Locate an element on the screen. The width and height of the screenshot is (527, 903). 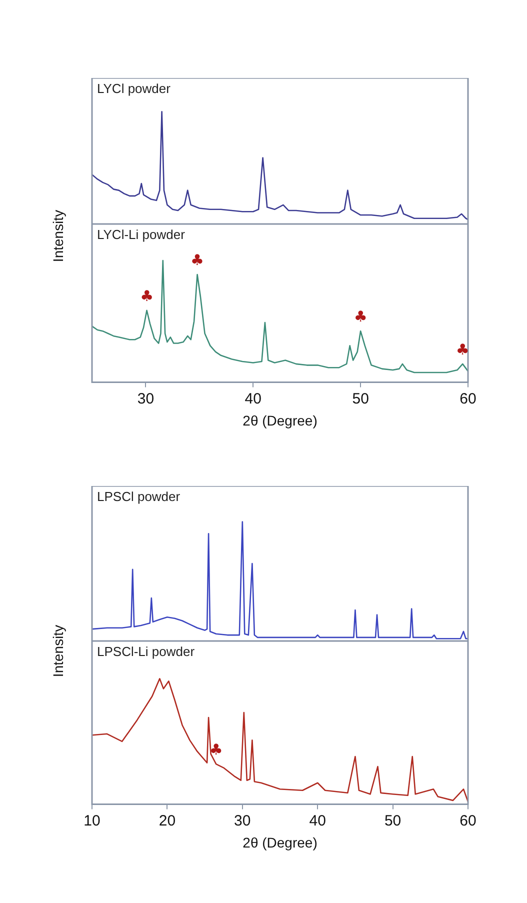
x-tick-label: 10 is located at coordinates (92, 821).